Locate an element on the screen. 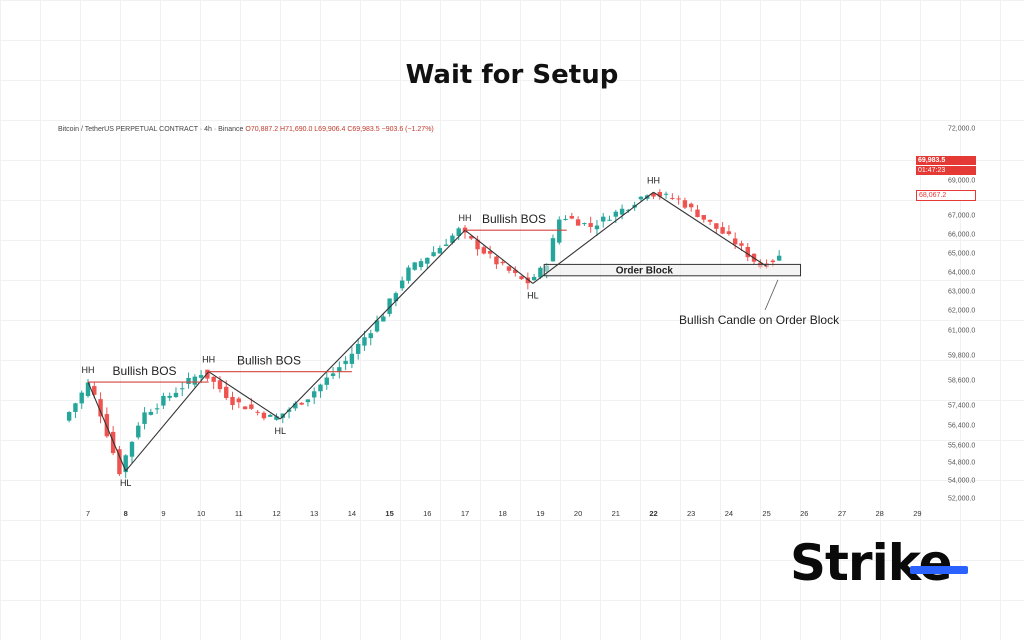 This screenshot has width=1024, height=640. logo-accent-bar is located at coordinates (939, 570).